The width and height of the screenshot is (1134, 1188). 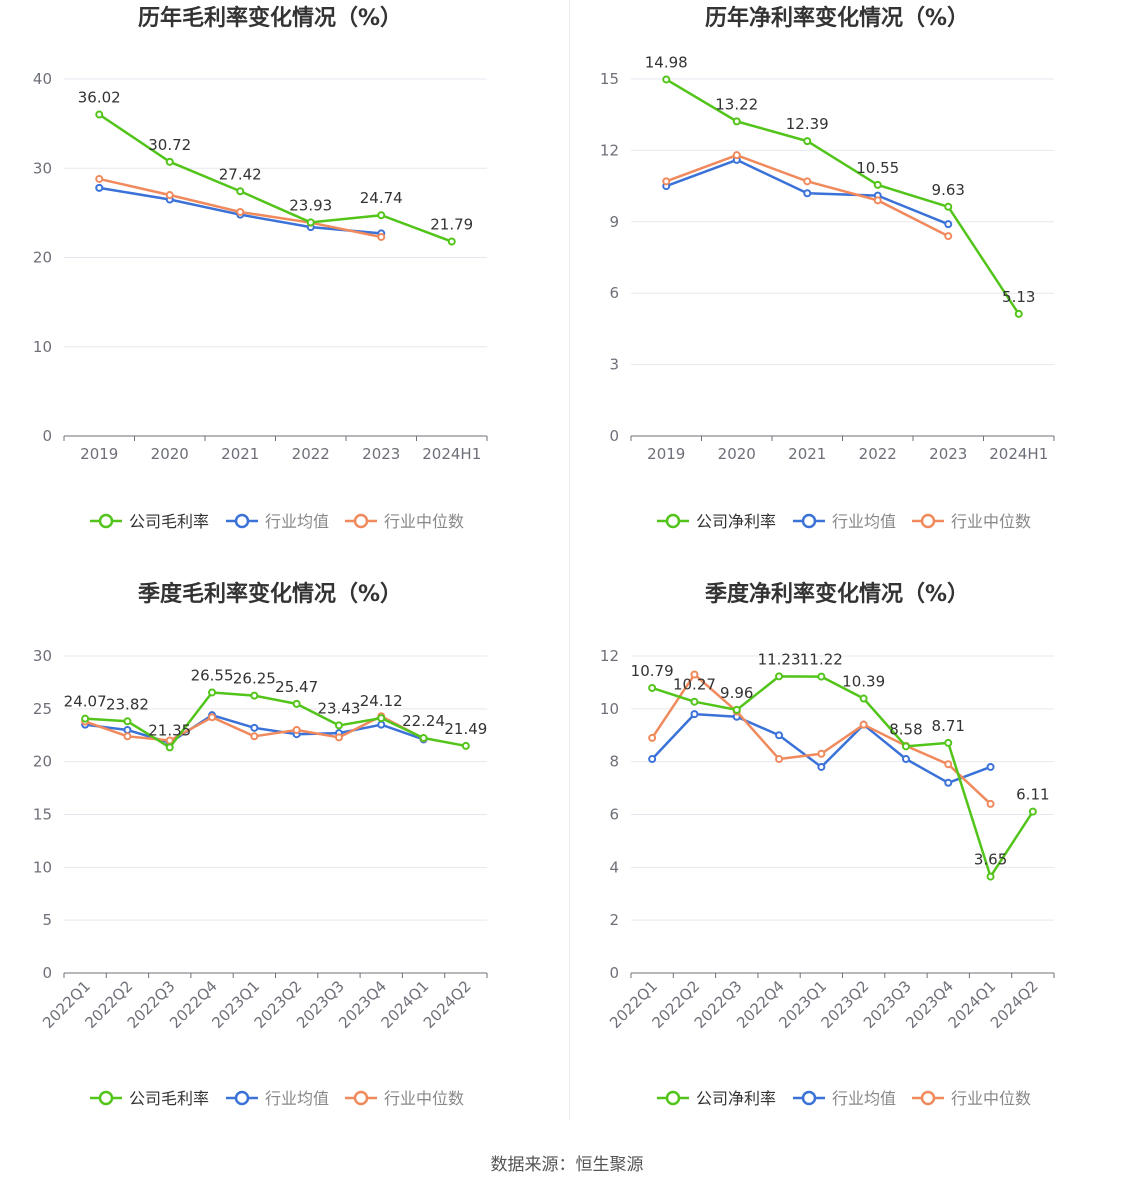 I want to click on panel-divider, so click(x=569, y=560).